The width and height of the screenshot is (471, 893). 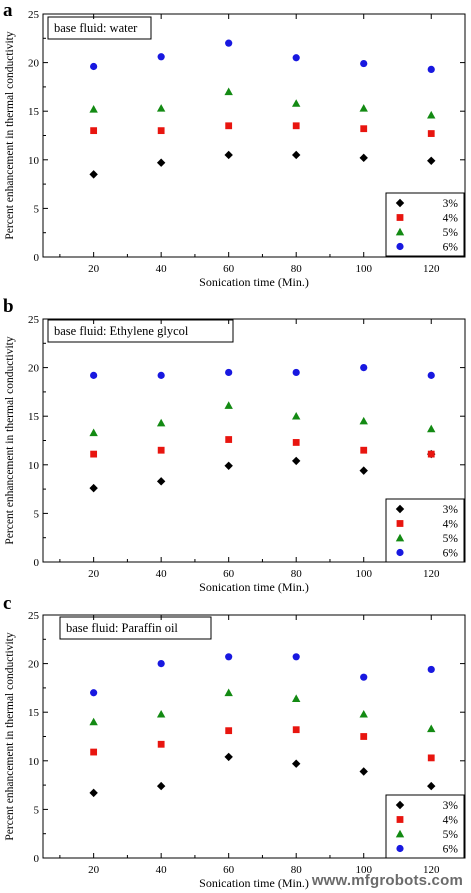 What do you see at coordinates (262, 129) in the screenshot?
I see `series-4%` at bounding box center [262, 129].